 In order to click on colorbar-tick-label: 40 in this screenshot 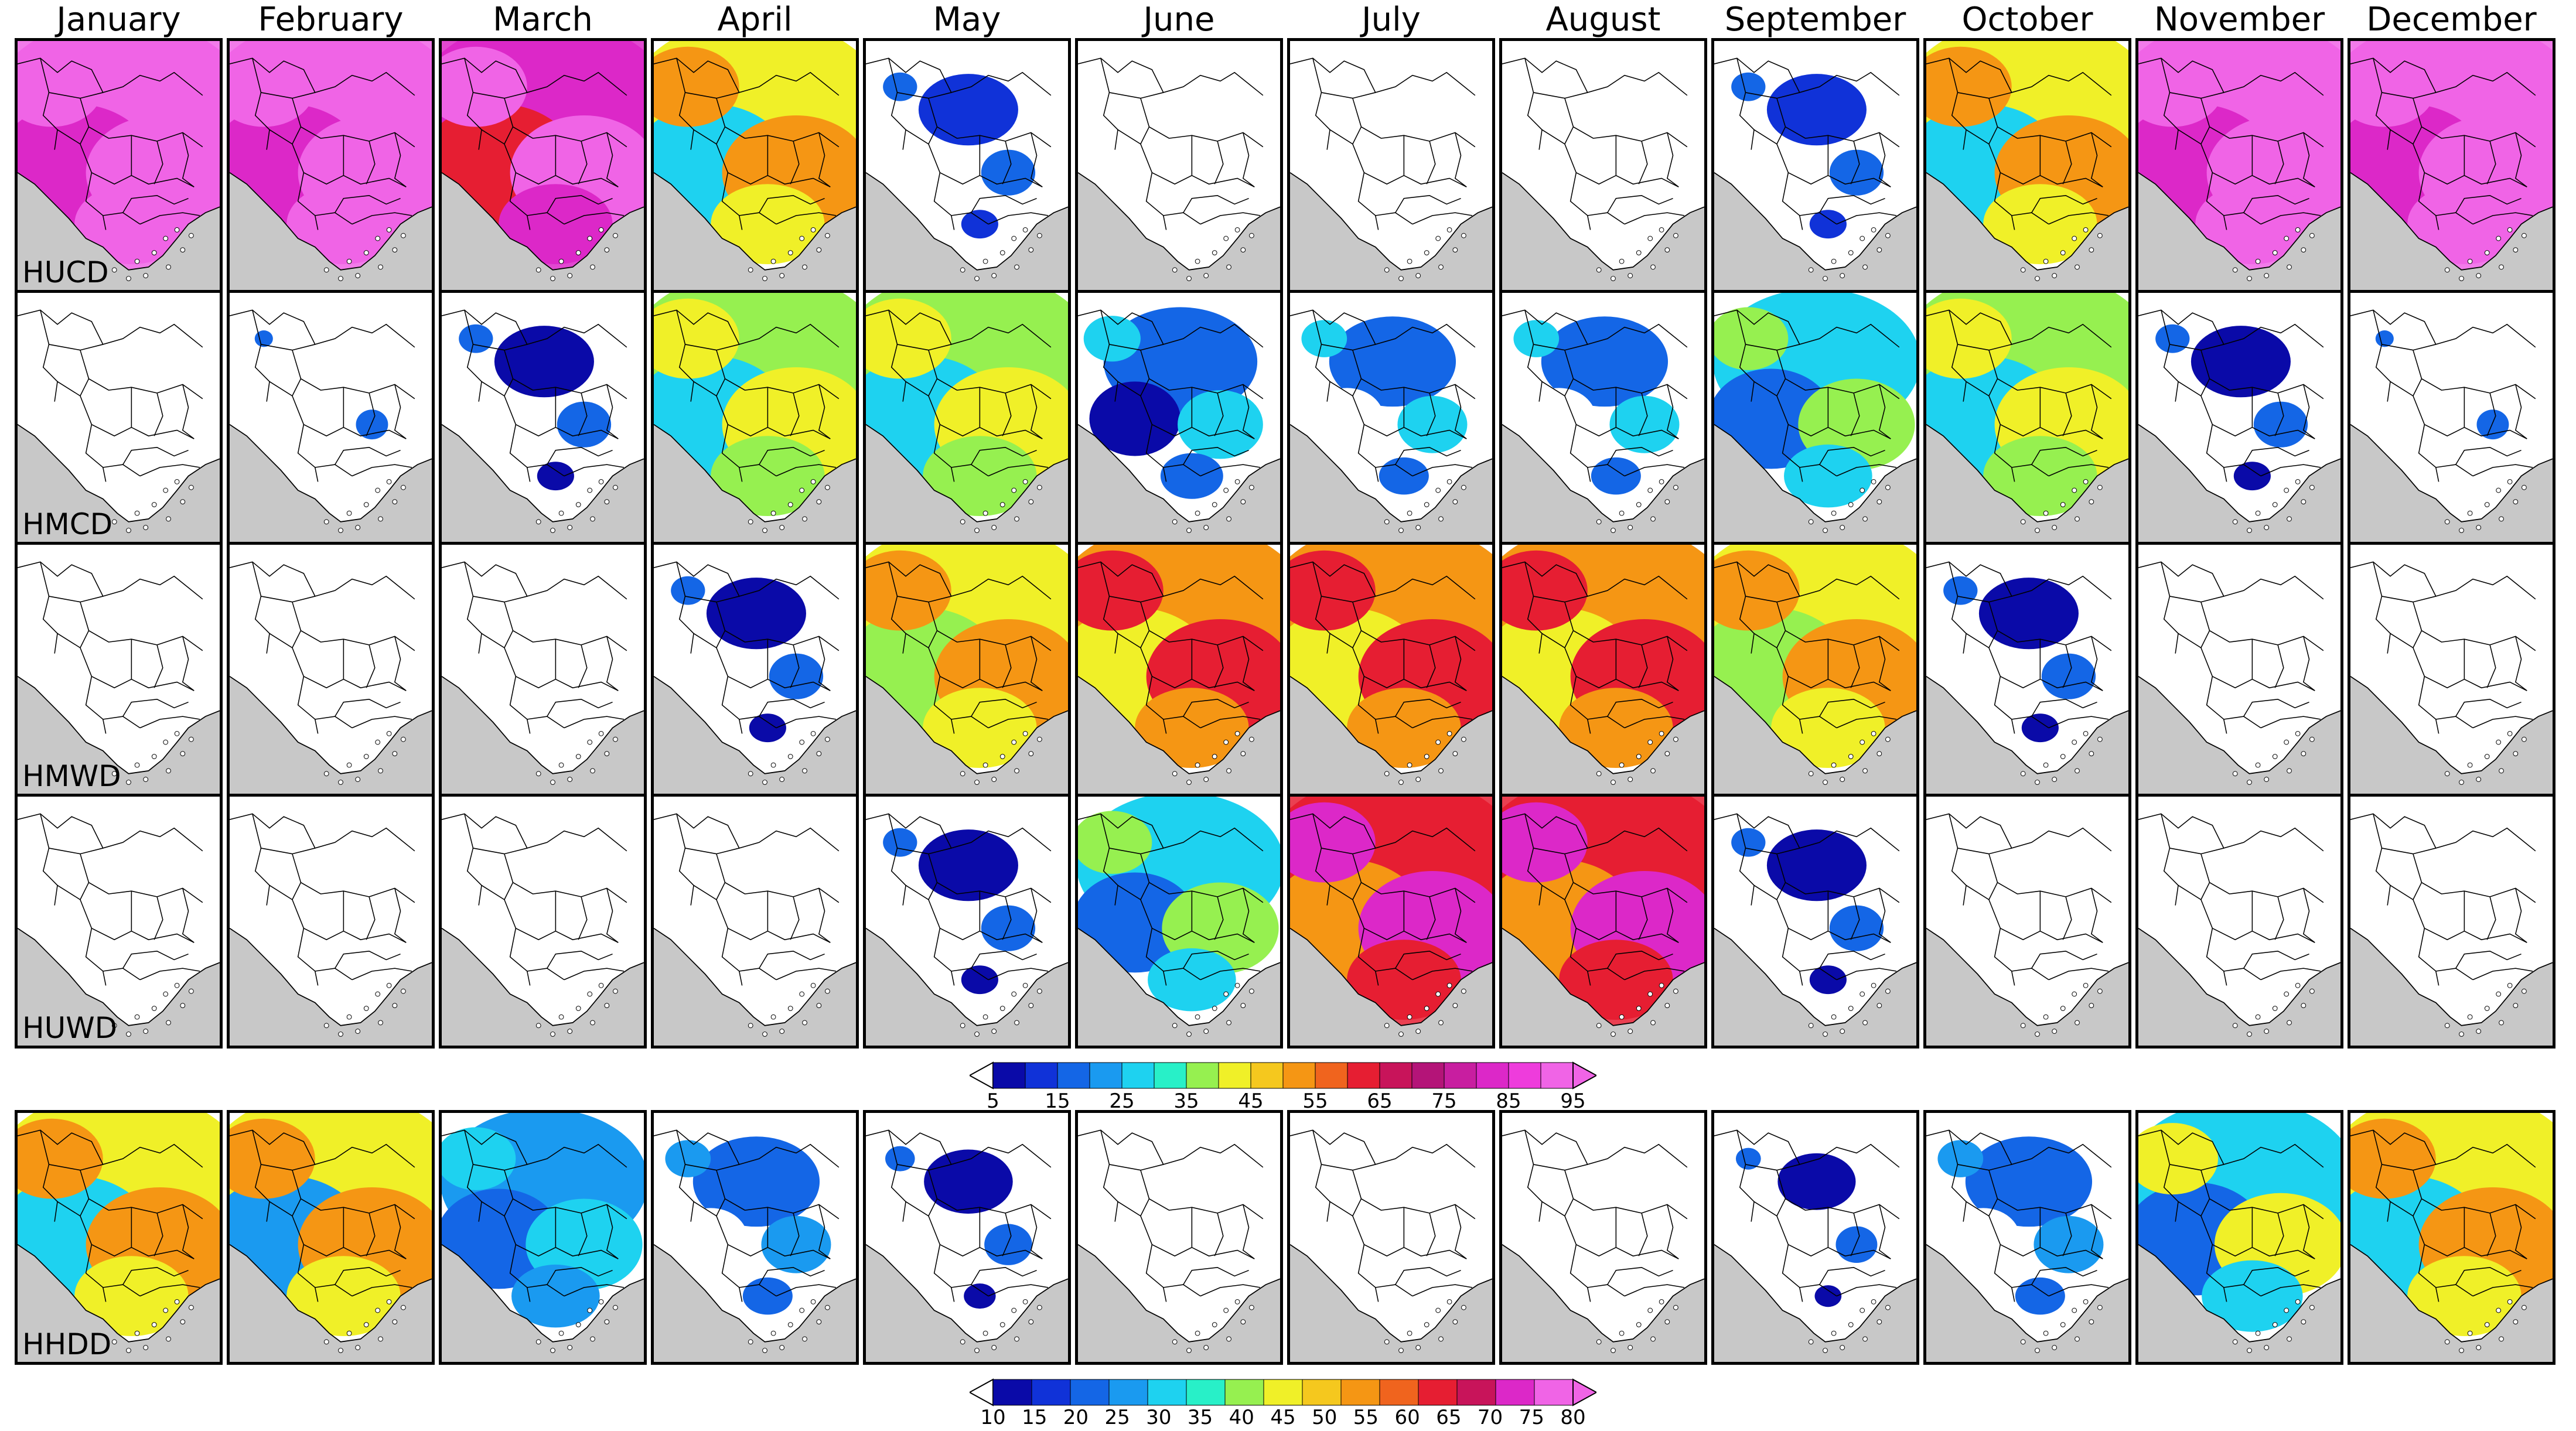, I will do `click(1242, 1418)`.